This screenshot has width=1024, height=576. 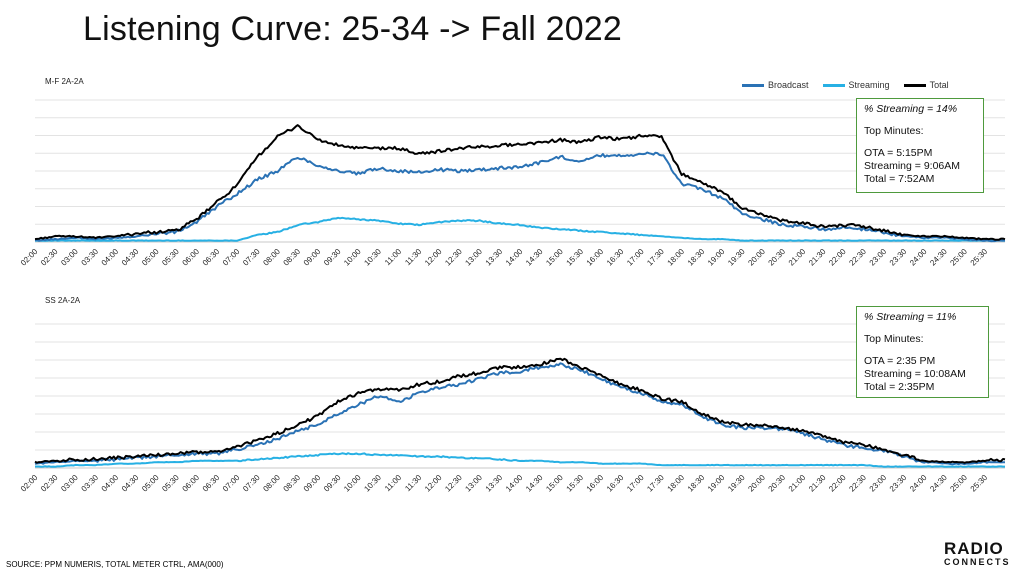 I want to click on logo-line-1: RADIO, so click(x=974, y=548).